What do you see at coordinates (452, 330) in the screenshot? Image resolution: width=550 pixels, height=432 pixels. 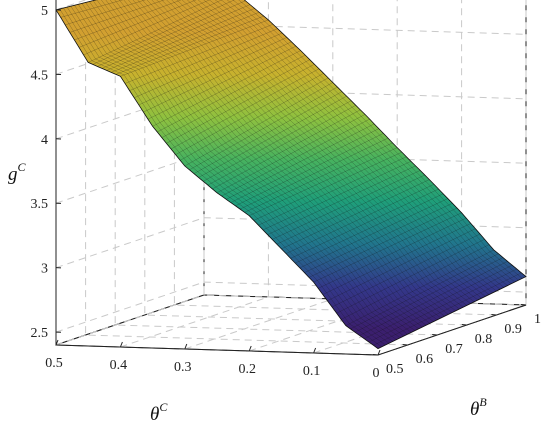 I see `y-axis-line` at bounding box center [452, 330].